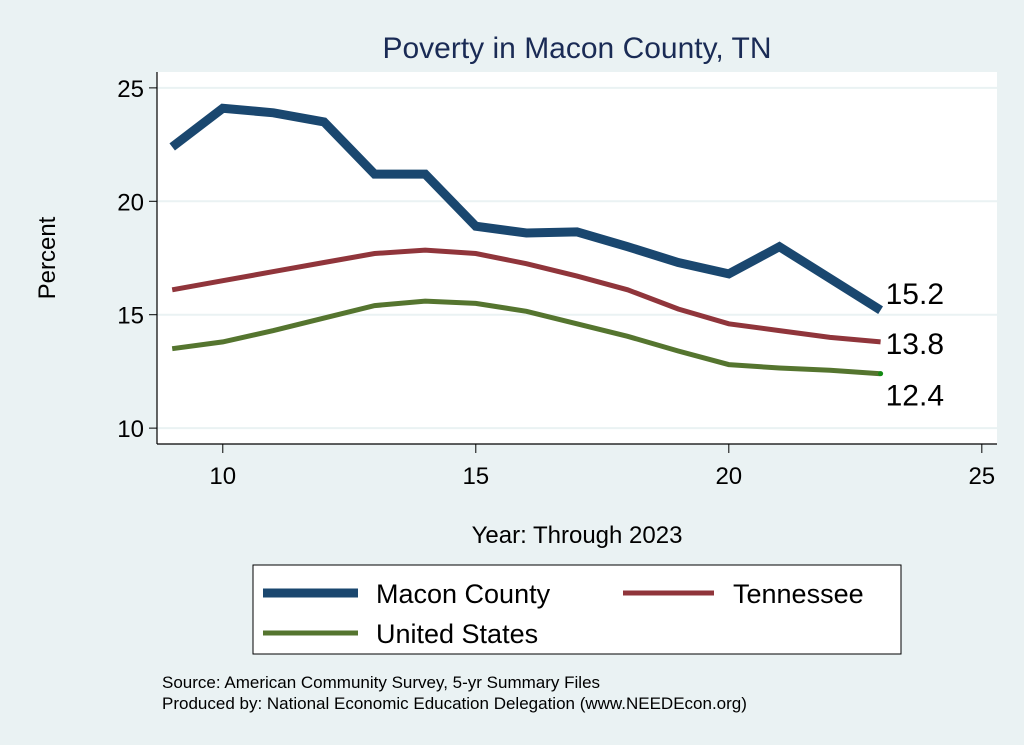 This screenshot has width=1024, height=745. What do you see at coordinates (130, 429) in the screenshot?
I see `y-tick-label-10: 10` at bounding box center [130, 429].